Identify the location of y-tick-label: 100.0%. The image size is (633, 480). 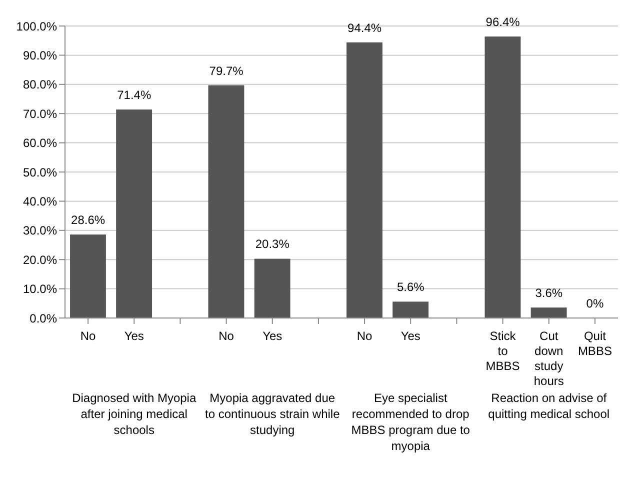
(37, 26).